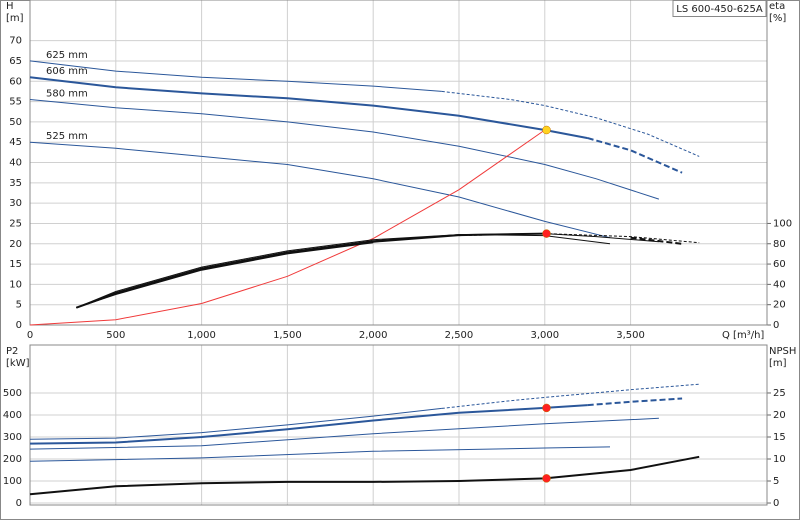  What do you see at coordinates (10, 6) in the screenshot?
I see `y-axis-label: H` at bounding box center [10, 6].